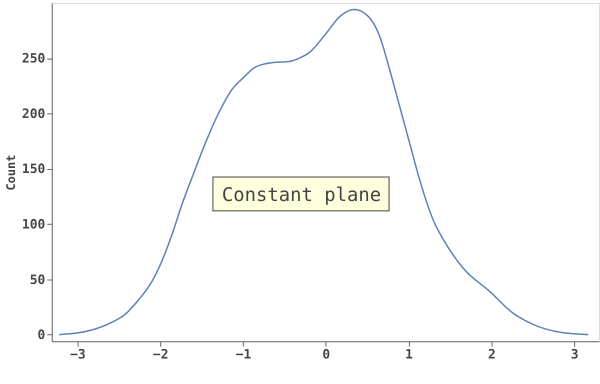 This screenshot has height=384, width=600. What do you see at coordinates (326, 355) in the screenshot?
I see `x-tick-label: 0` at bounding box center [326, 355].